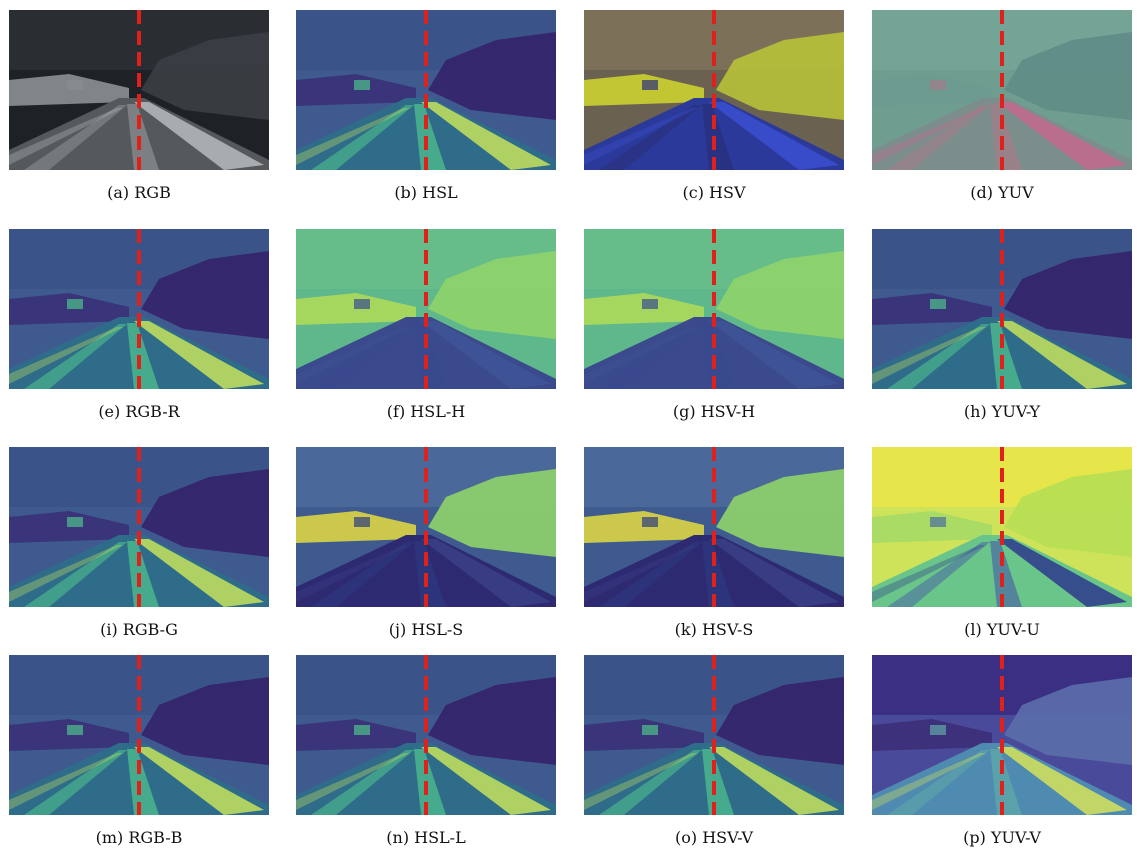 This screenshot has width=1137, height=849. What do you see at coordinates (426, 837) in the screenshot?
I see `panel-caption: (n) HSL-L` at bounding box center [426, 837].